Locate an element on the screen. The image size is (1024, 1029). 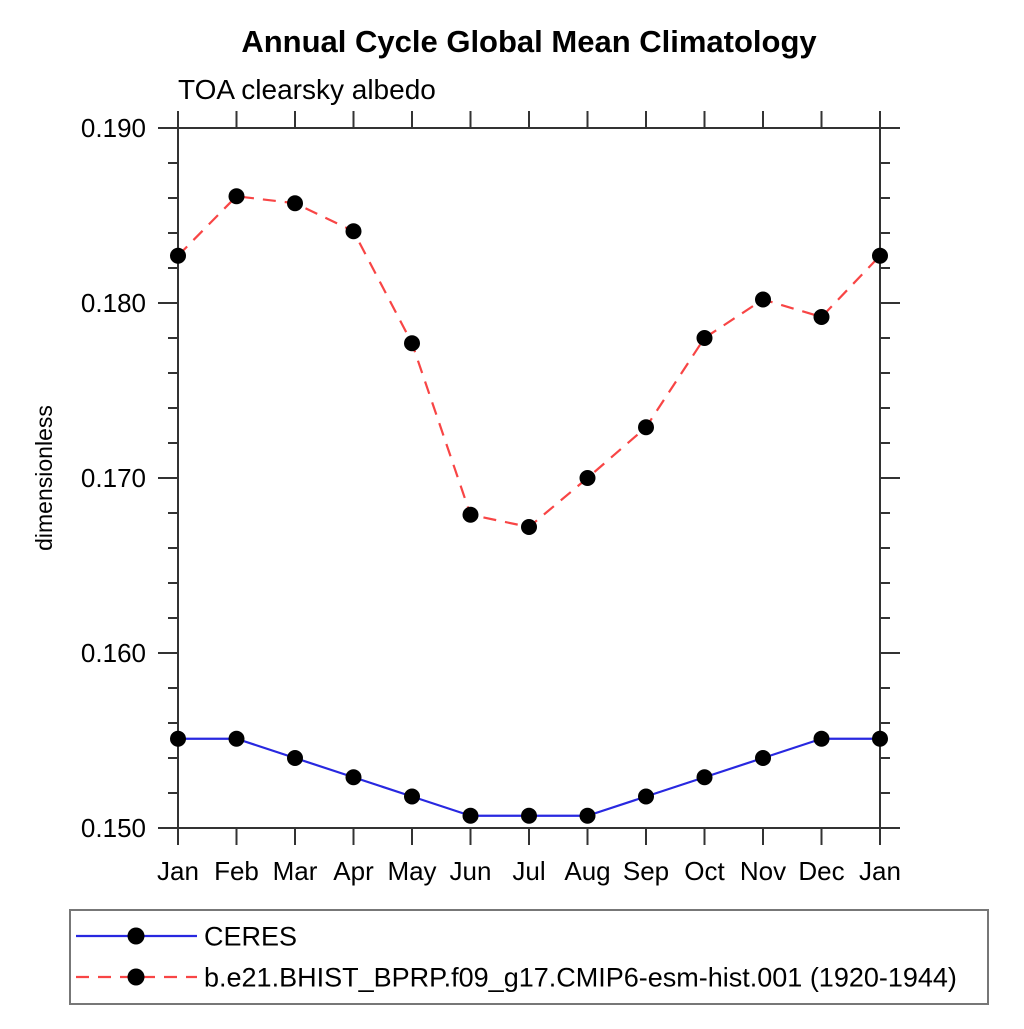
y-tick-label: 0.190 is located at coordinates (113, 128).